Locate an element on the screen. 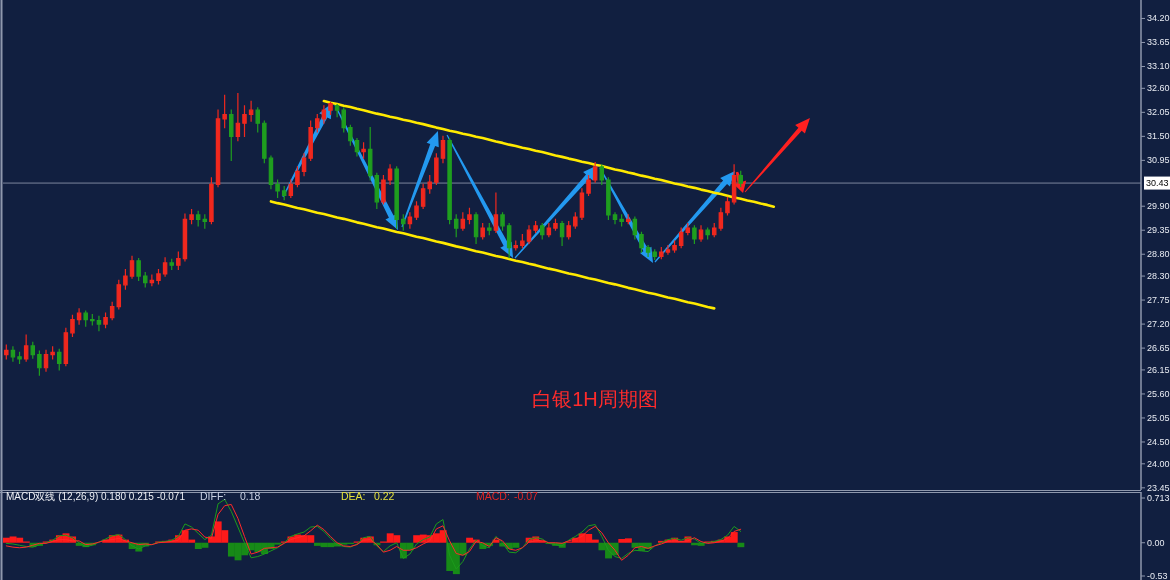 The height and width of the screenshot is (580, 1170). annotation: DIFF: is located at coordinates (213, 496).